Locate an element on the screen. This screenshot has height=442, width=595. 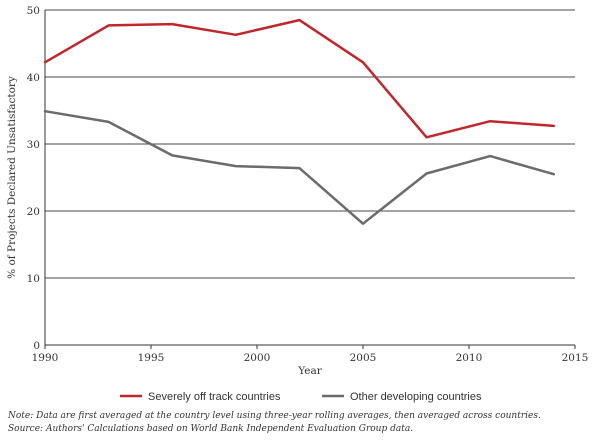
x-tick-label: 2010 is located at coordinates (469, 358).